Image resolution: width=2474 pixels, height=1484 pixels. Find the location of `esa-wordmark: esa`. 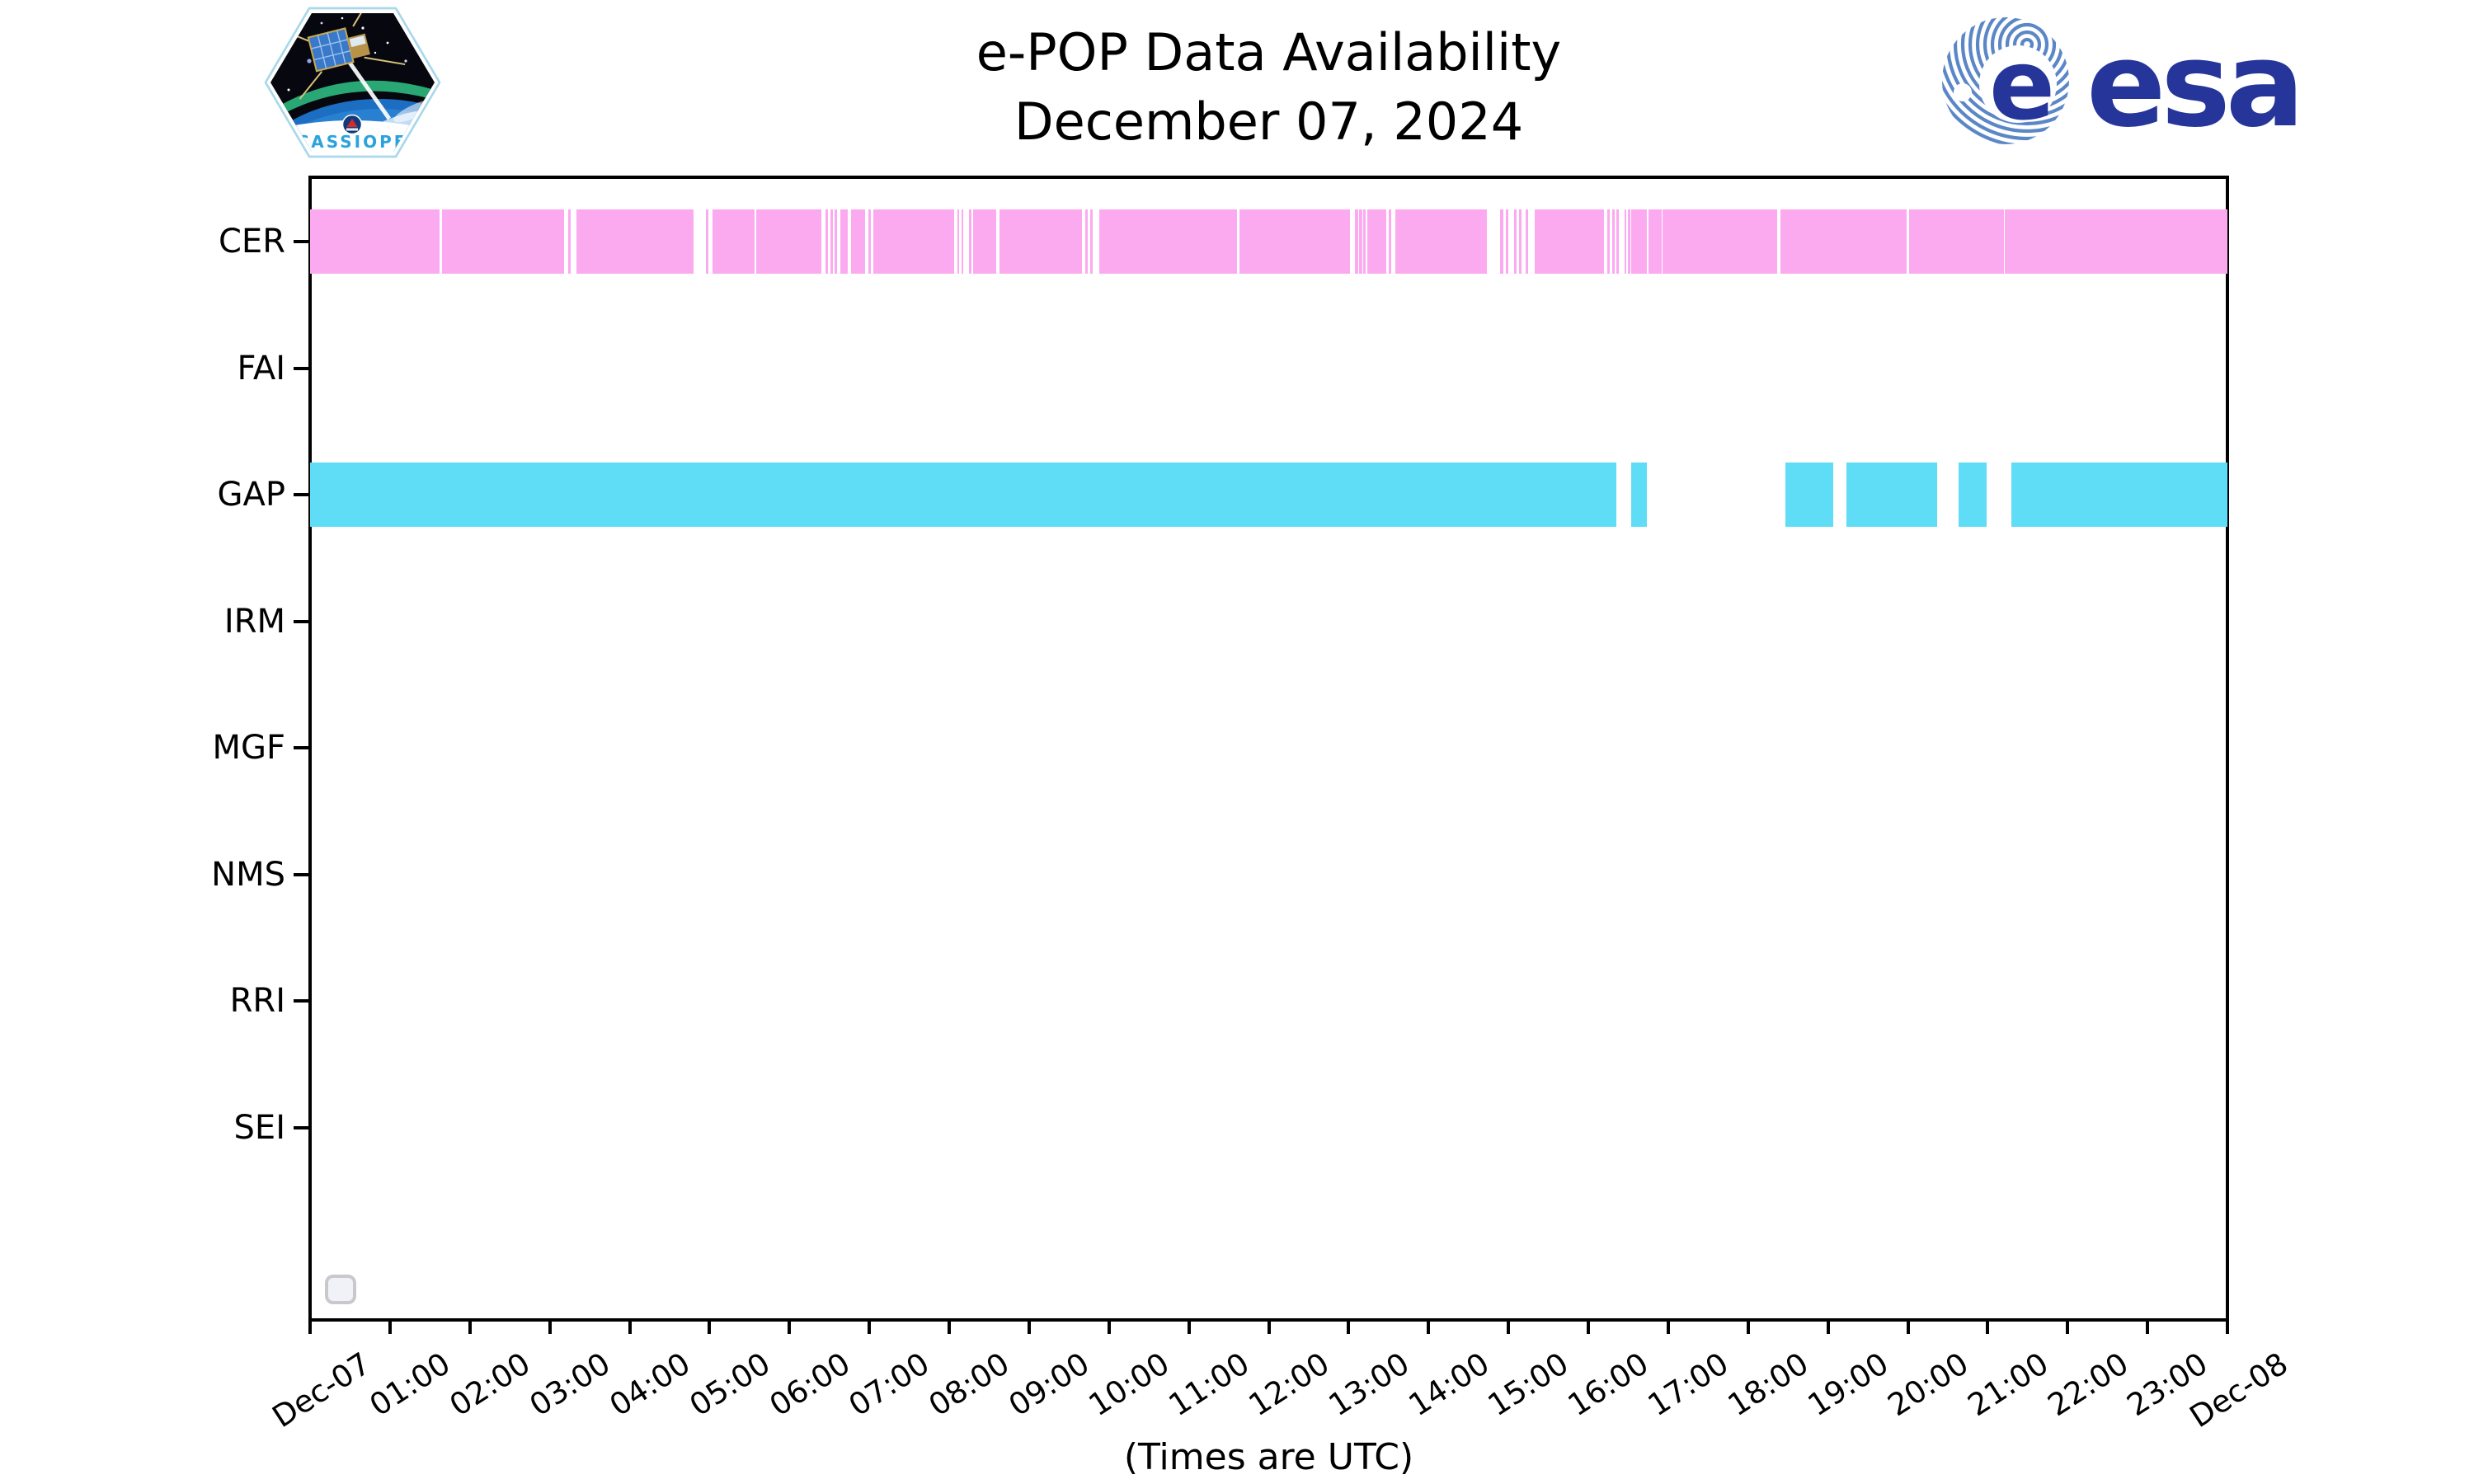

esa-wordmark: esa is located at coordinates (2193, 85).